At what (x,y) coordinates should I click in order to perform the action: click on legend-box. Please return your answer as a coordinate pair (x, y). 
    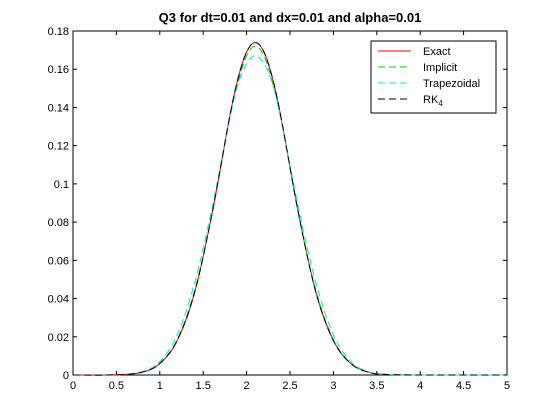
    Looking at the image, I should click on (433, 77).